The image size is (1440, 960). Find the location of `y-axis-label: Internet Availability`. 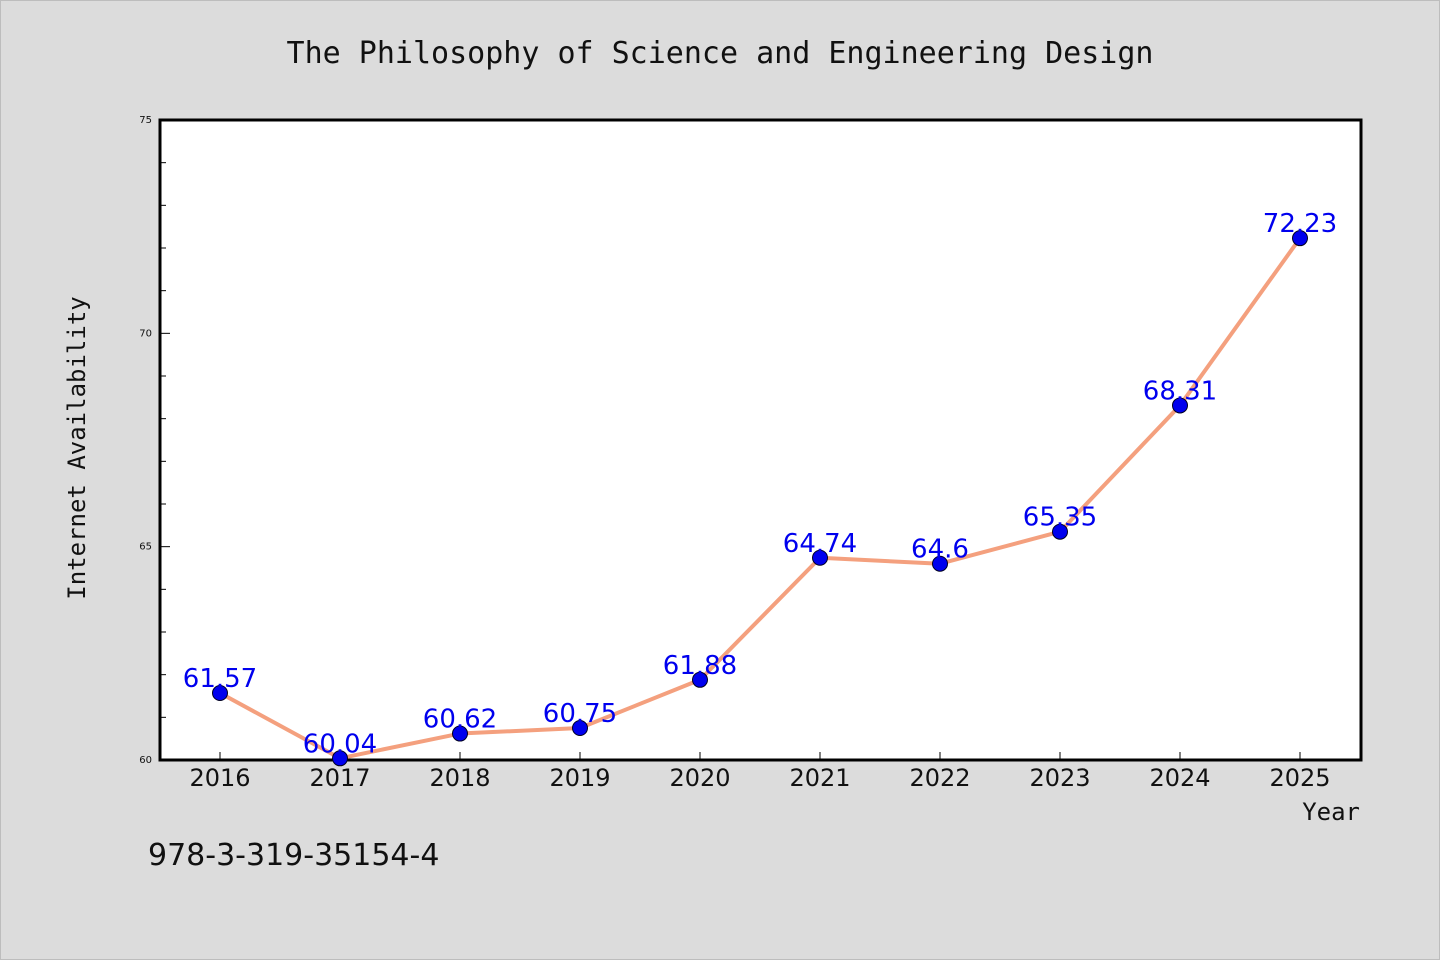

y-axis-label: Internet Availability is located at coordinates (77, 447).